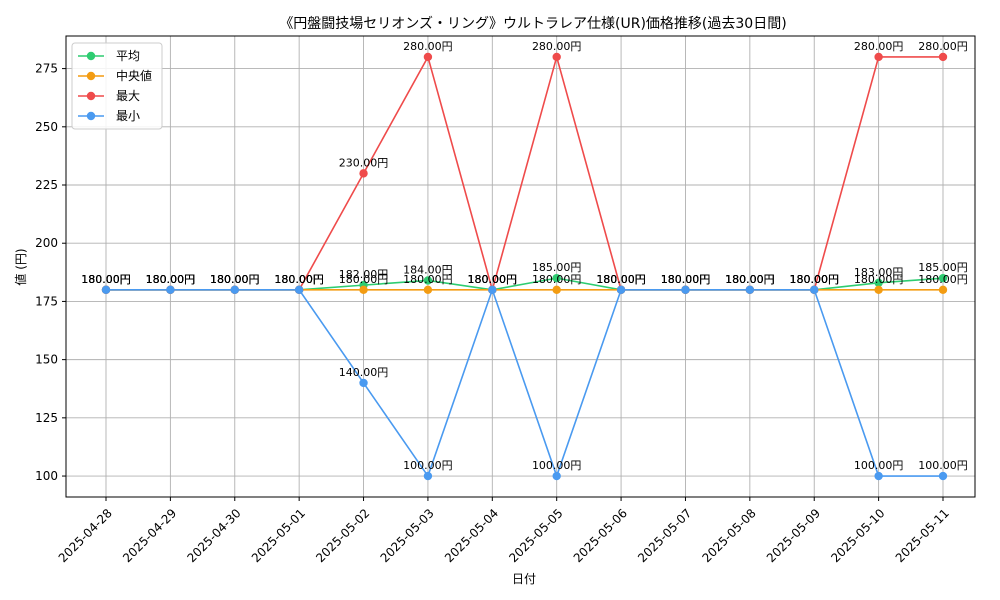 This screenshot has width=1000, height=600. Describe the element at coordinates (364, 274) in the screenshot. I see `data-label-0: 182.00円` at that location.